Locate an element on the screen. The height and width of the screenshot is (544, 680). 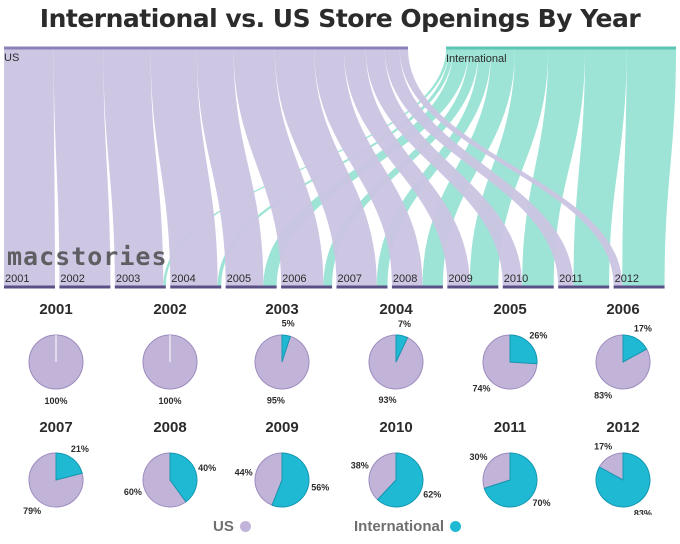
us-percent-label: 83% is located at coordinates (603, 396).